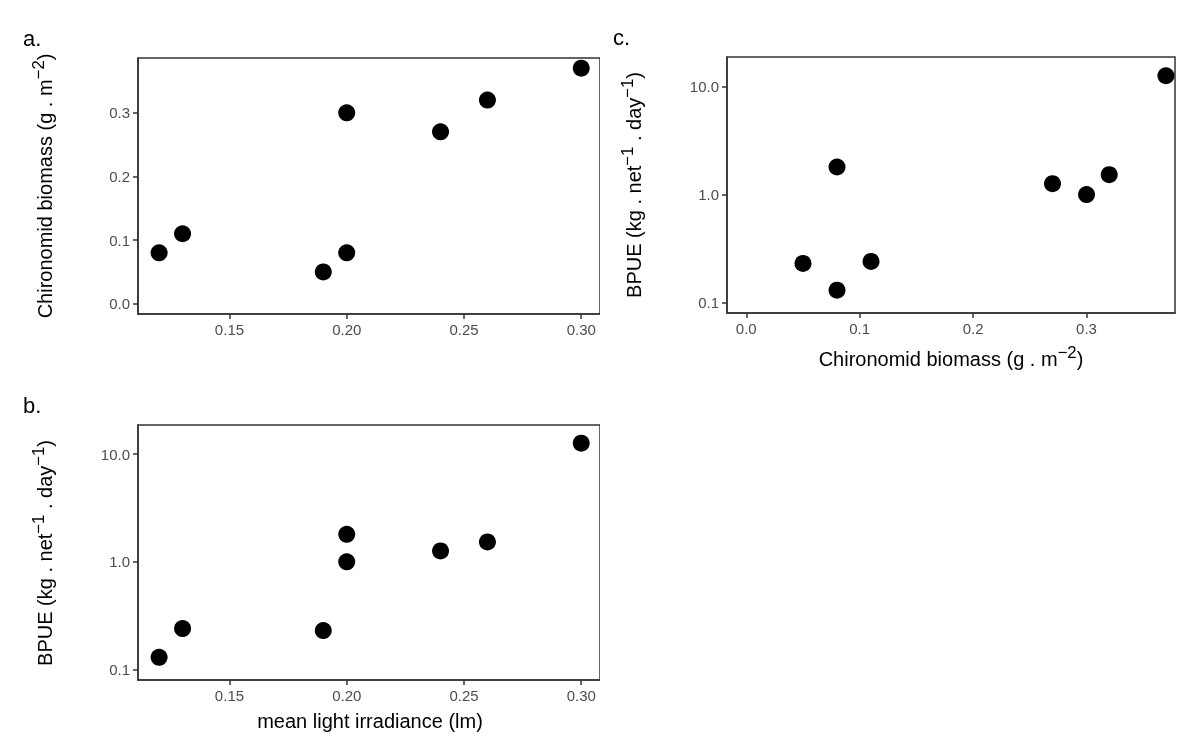  What do you see at coordinates (746, 328) in the screenshot?
I see `x-tick-label: 0.0` at bounding box center [746, 328].